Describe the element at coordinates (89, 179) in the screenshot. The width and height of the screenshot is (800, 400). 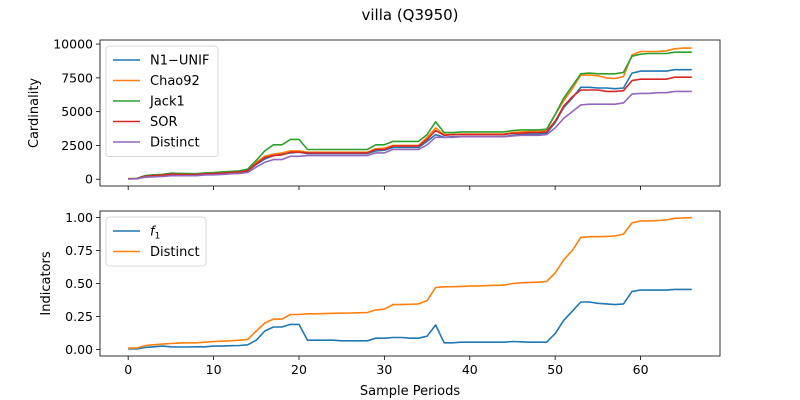
I see `y-tick-label: 0` at that location.